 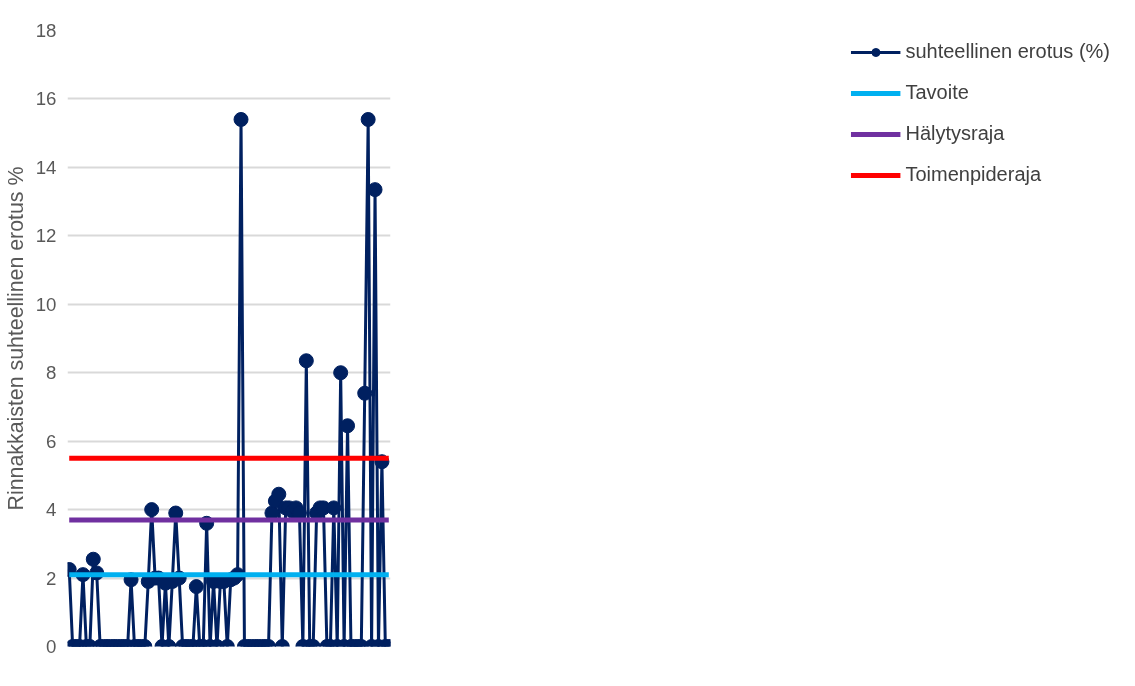 What do you see at coordinates (46, 30) in the screenshot?
I see `y-tick-label: 18` at bounding box center [46, 30].